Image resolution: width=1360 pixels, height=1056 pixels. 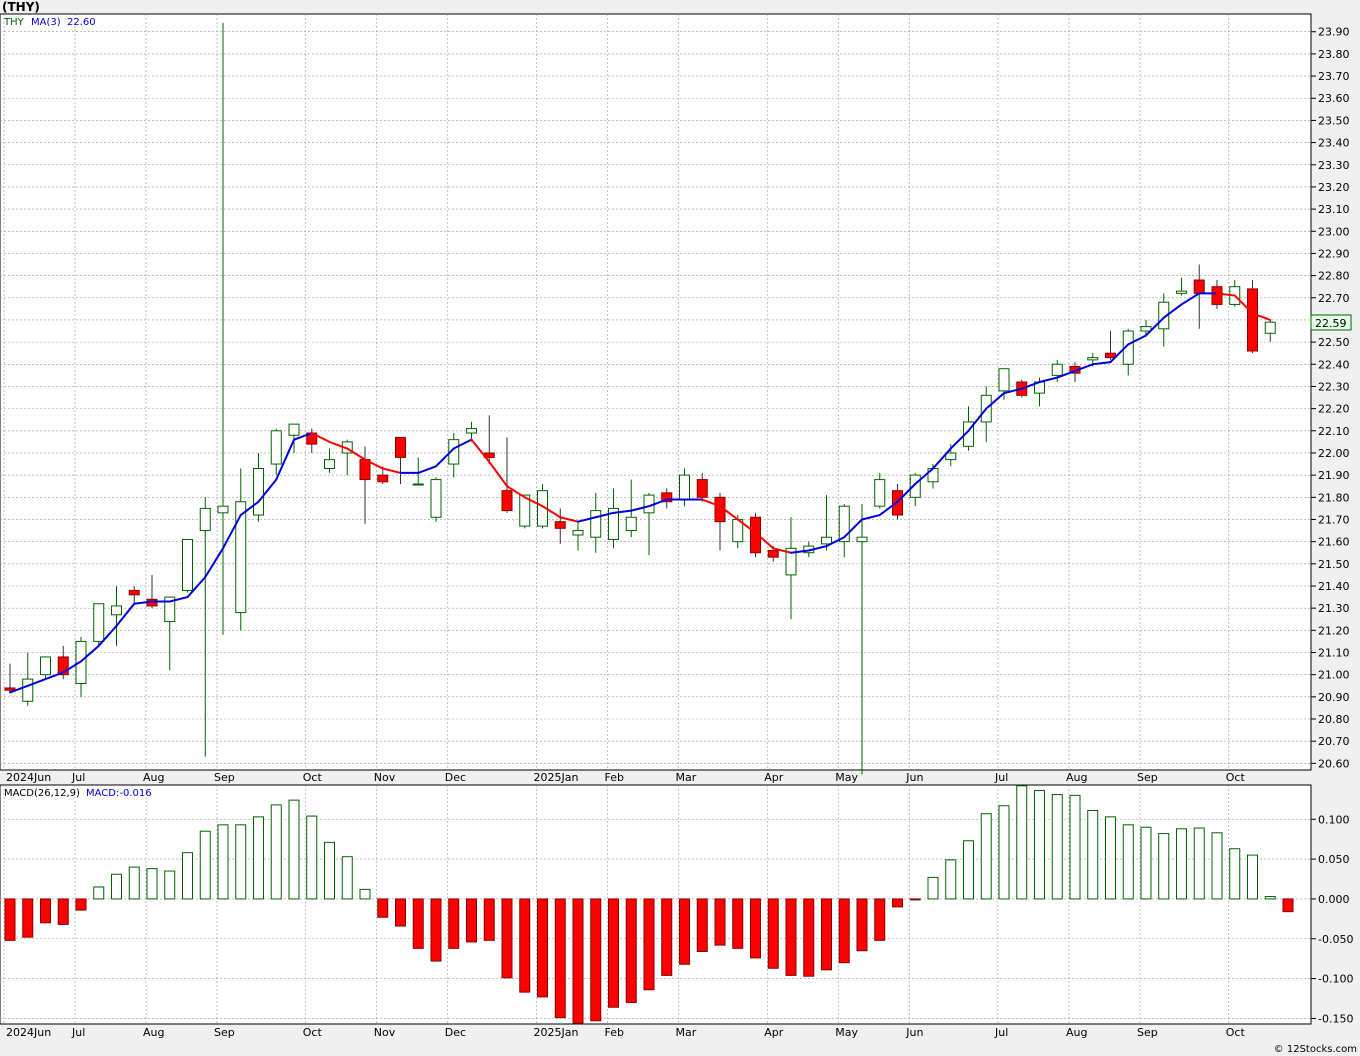 What do you see at coordinates (119, 793) in the screenshot?
I see `macd-legend-value: MACD:-0.016` at bounding box center [119, 793].